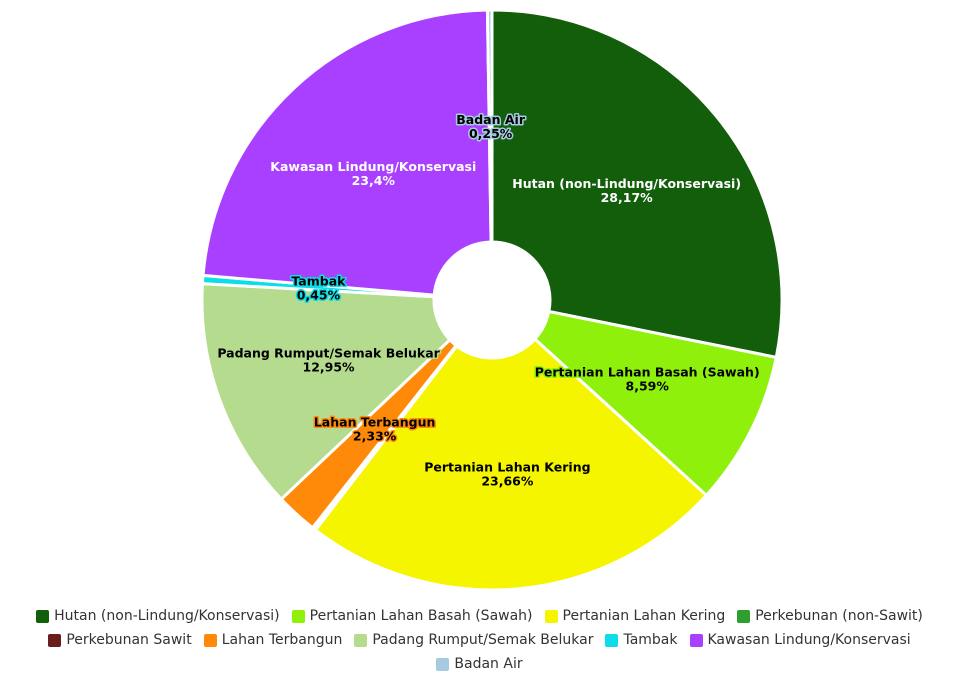  Describe the element at coordinates (491, 119) in the screenshot. I see `slice-label-name: Badan Air` at that location.